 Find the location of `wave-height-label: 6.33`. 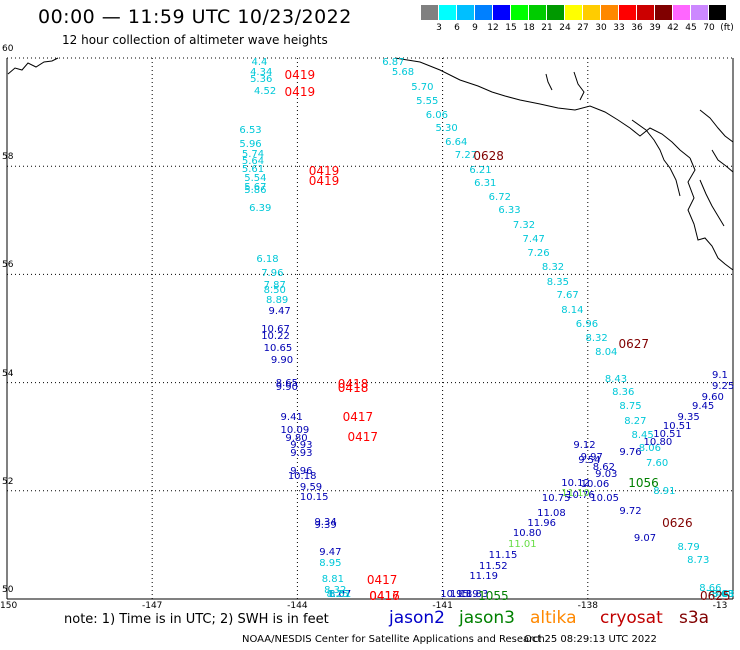

wave-height-label: 6.33 is located at coordinates (509, 211).